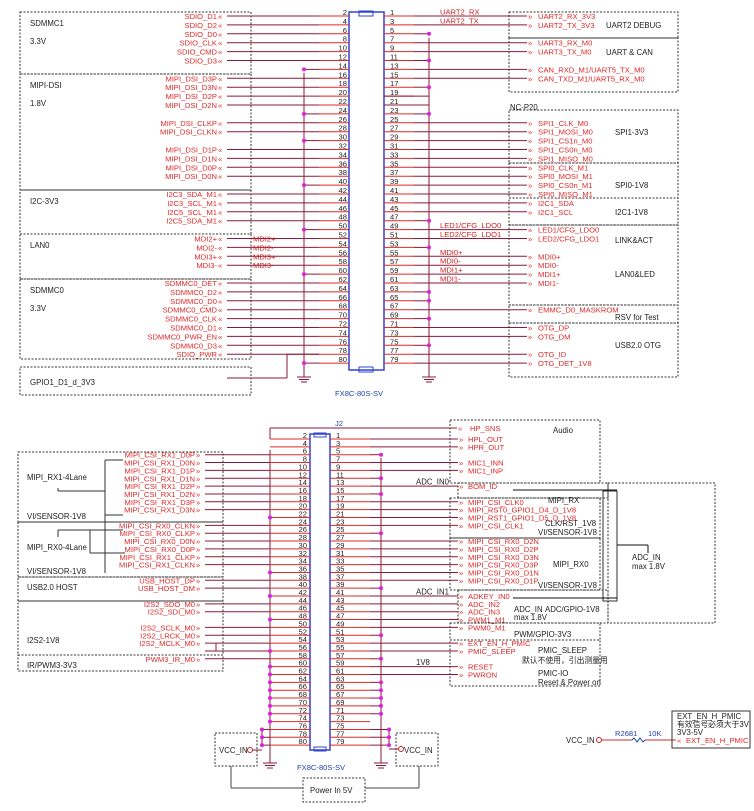  I want to click on pin-number: 33, so click(340, 561).